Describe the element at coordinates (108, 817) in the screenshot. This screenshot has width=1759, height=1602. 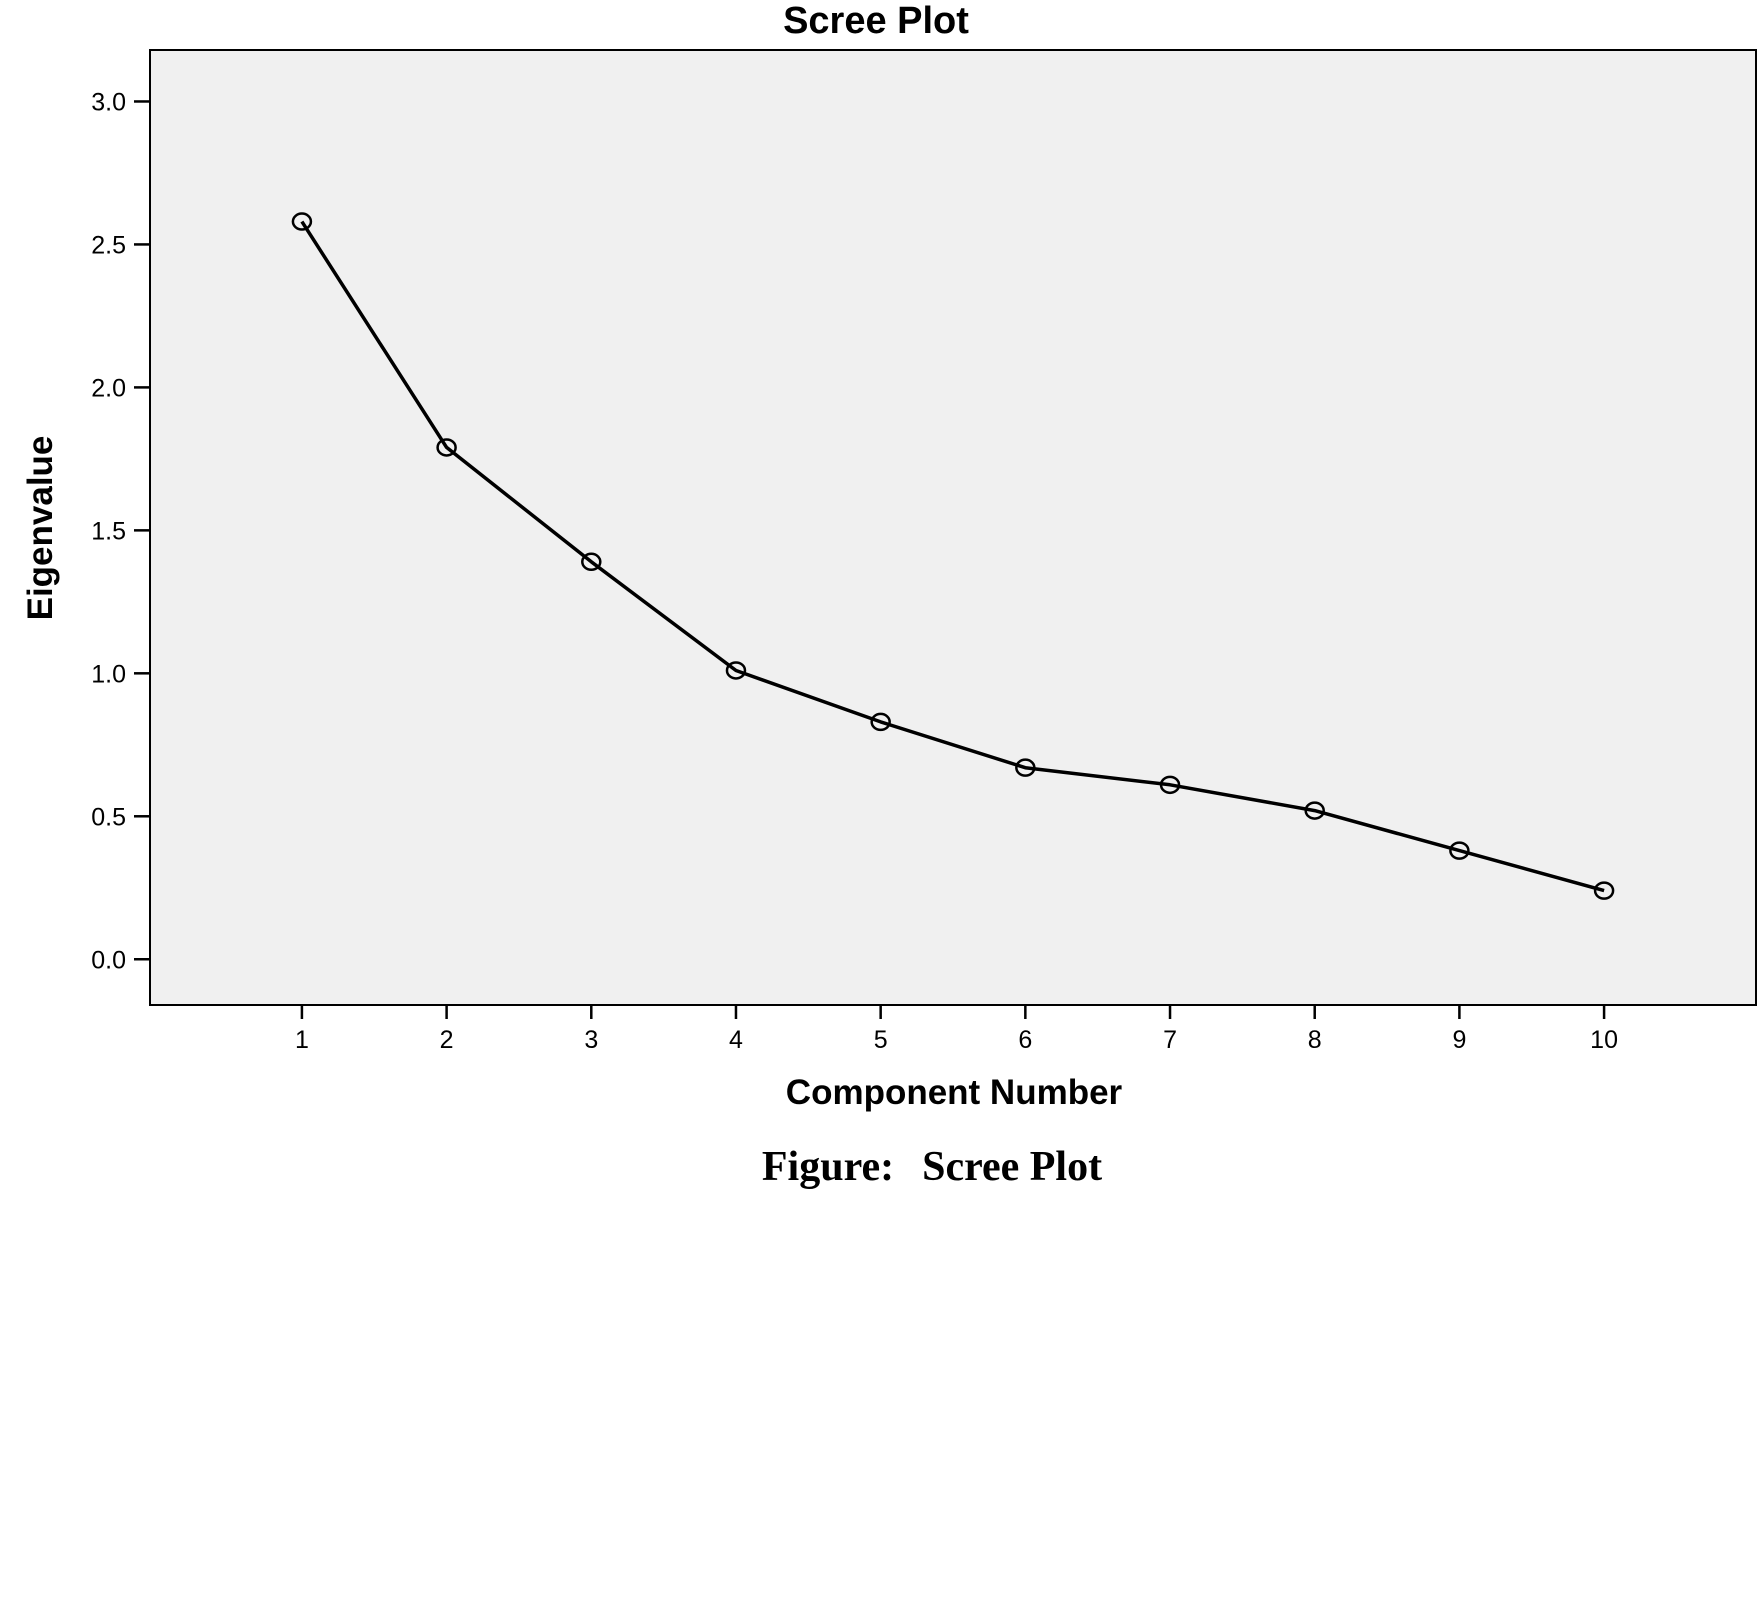
I see `y-tick-label: 0.5` at that location.